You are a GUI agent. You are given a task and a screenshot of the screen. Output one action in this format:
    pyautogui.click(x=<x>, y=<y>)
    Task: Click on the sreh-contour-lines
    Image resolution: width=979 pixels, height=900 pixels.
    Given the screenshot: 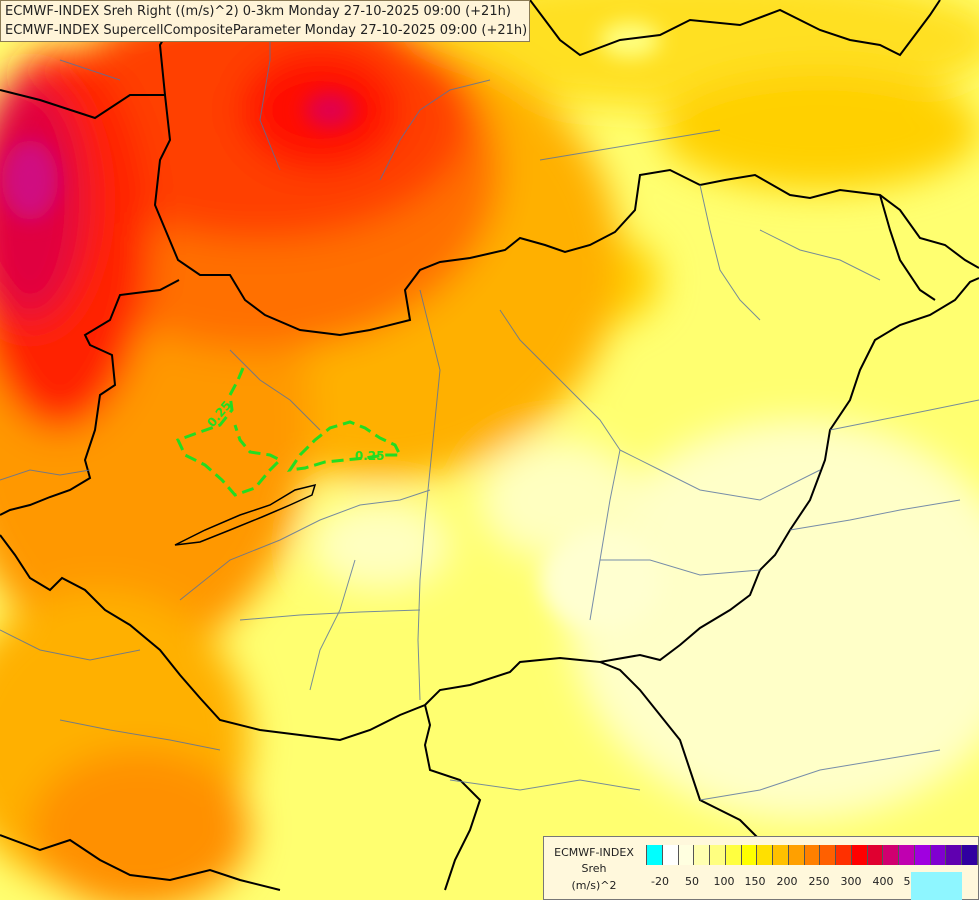 What is the action you would take?
    pyautogui.click(x=289, y=432)
    